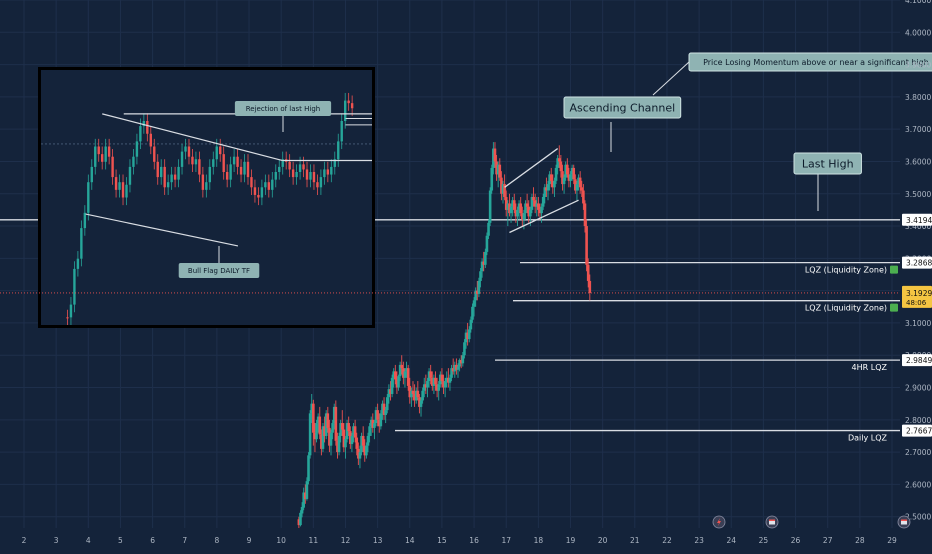 The width and height of the screenshot is (932, 554). What do you see at coordinates (719, 522) in the screenshot?
I see `lightning-icon` at bounding box center [719, 522].